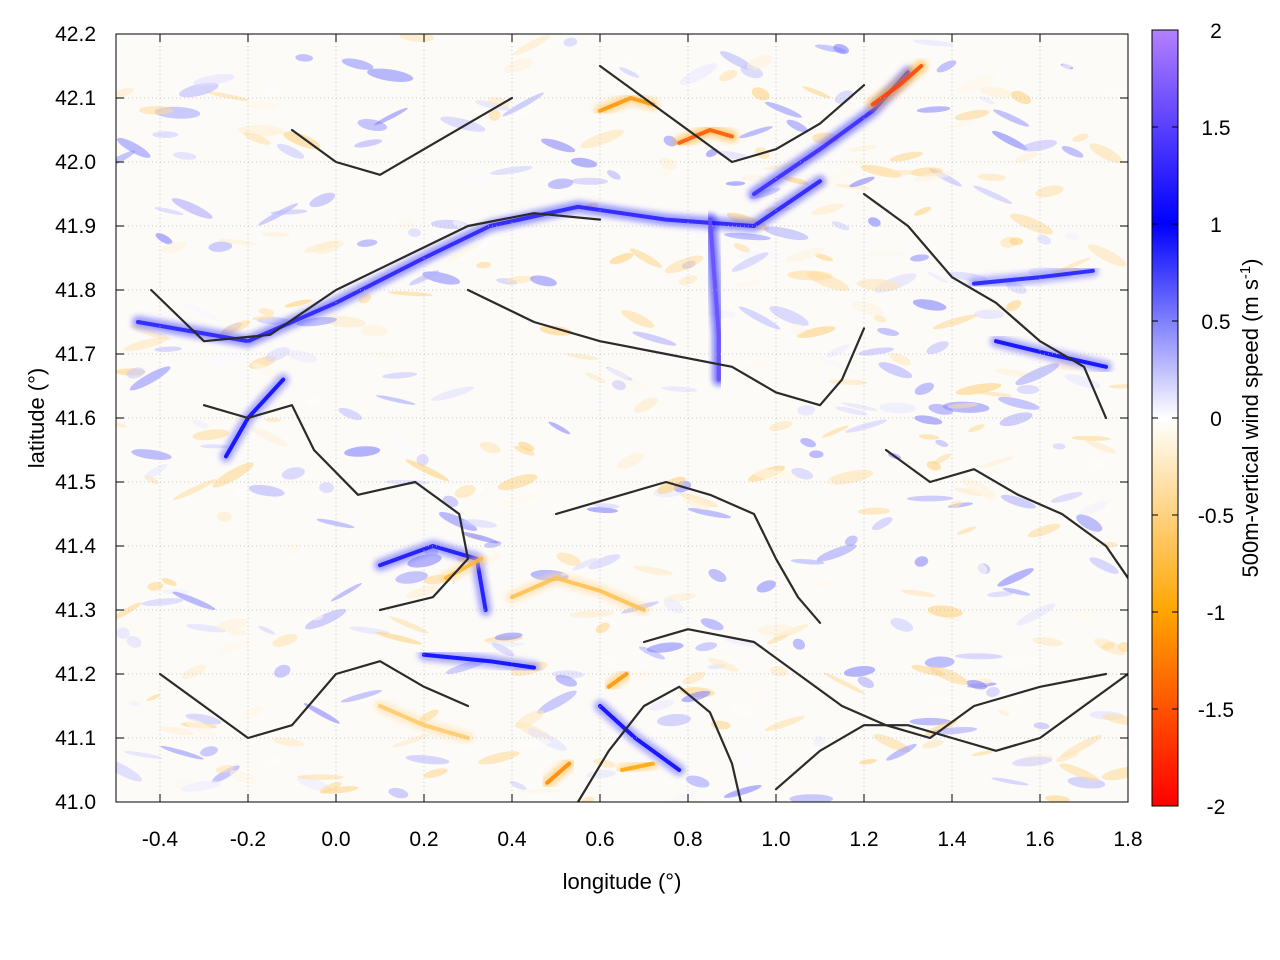 Image resolution: width=1280 pixels, height=960 pixels. What do you see at coordinates (637, 766) in the screenshot?
I see `downdraft-core` at bounding box center [637, 766].